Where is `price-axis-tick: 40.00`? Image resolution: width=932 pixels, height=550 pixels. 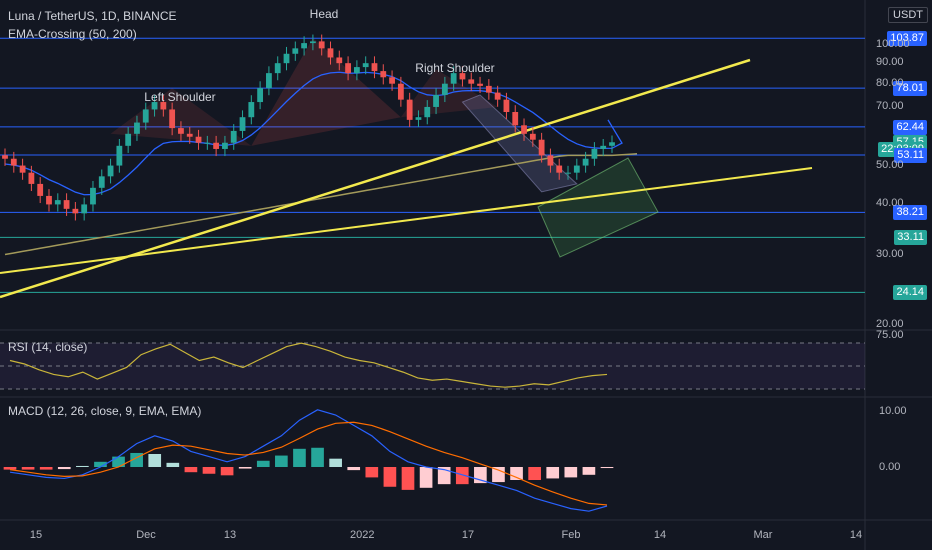
price-axis-tick: 40.00 is located at coordinates (890, 203).